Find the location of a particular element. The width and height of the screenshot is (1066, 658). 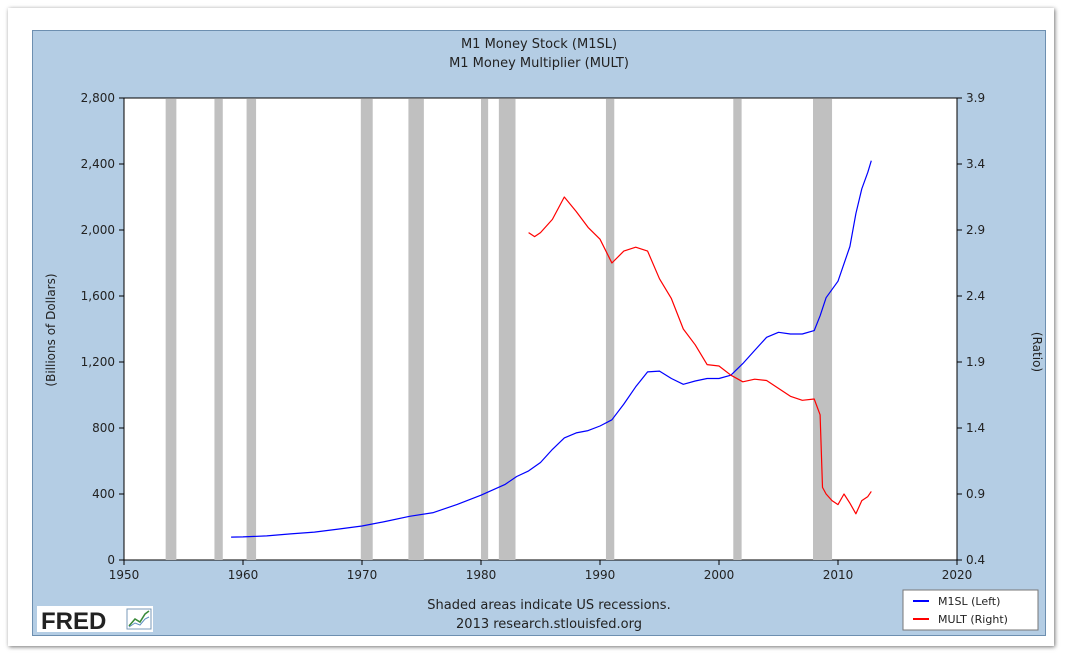

y-left-tick-label: 2,800 is located at coordinates (98, 98).